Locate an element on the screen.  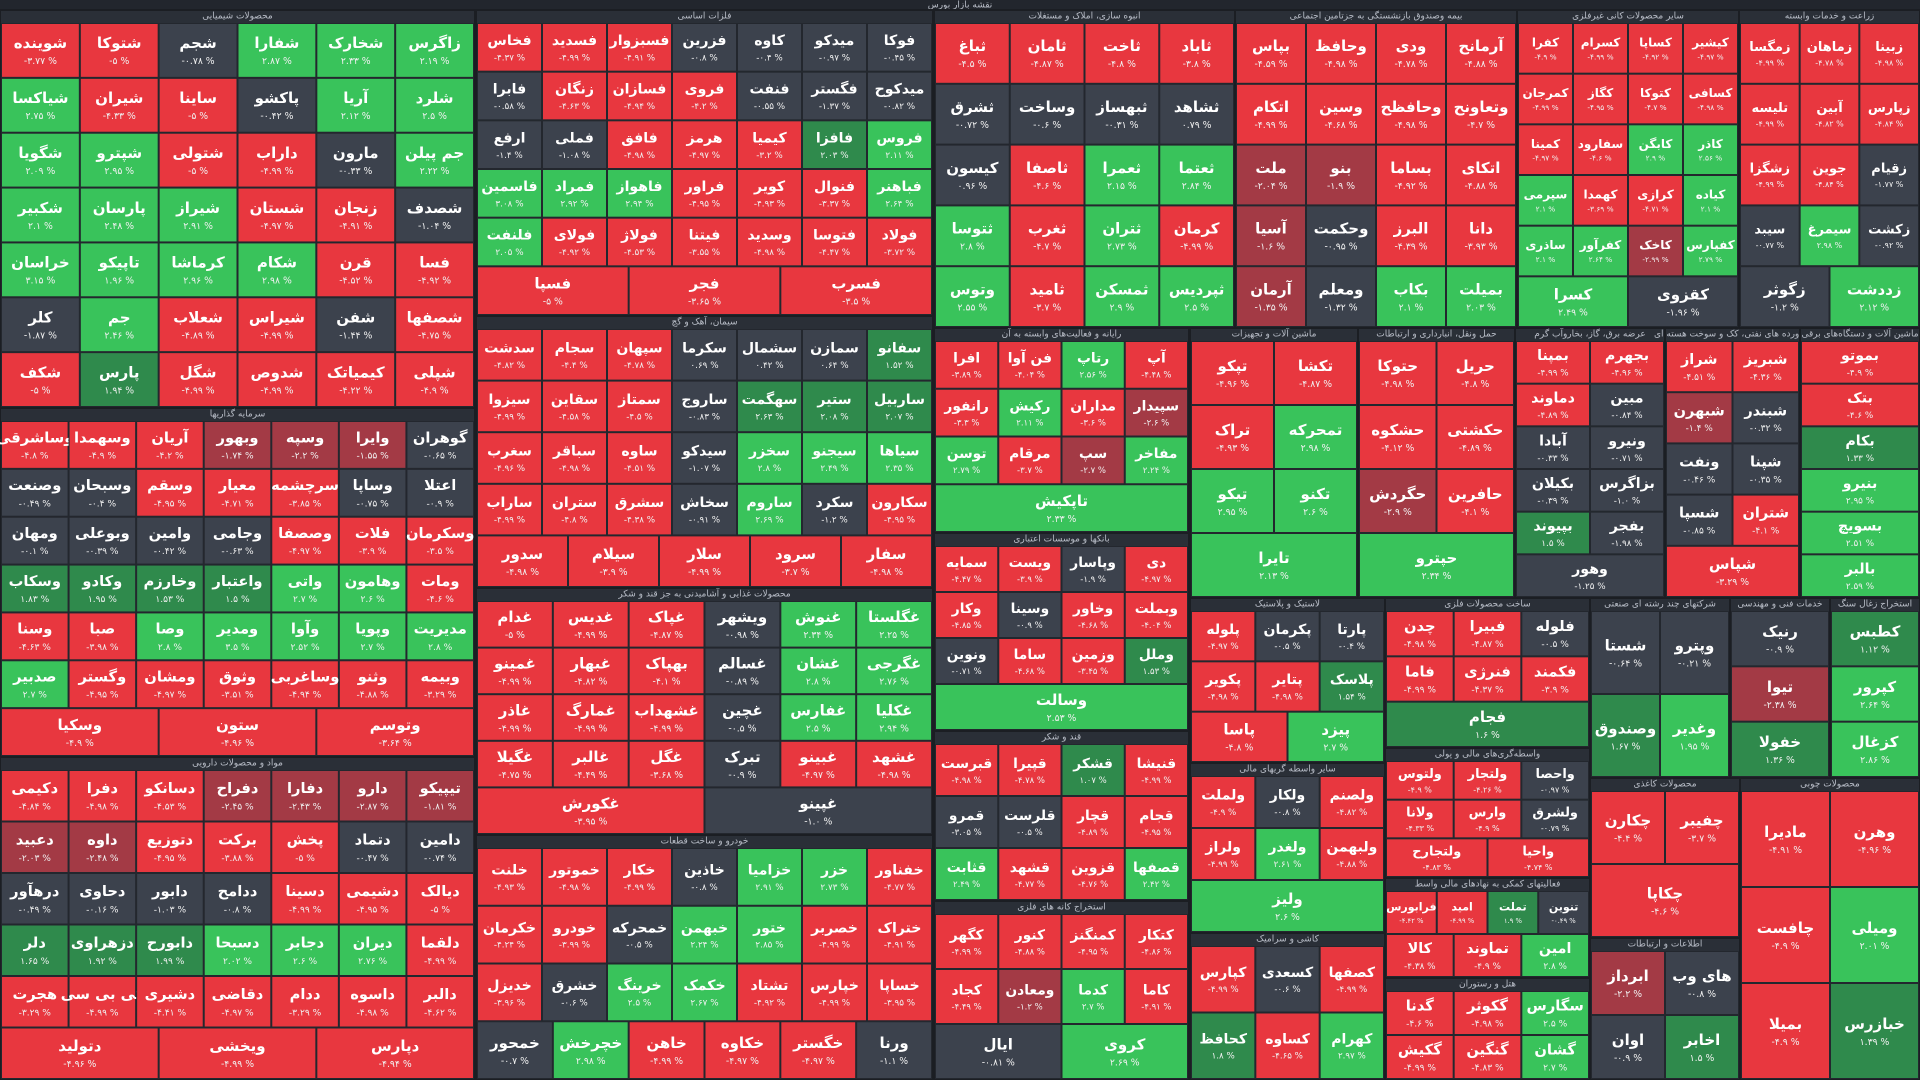
ticker-name: ثتران is located at coordinates (1121, 229).